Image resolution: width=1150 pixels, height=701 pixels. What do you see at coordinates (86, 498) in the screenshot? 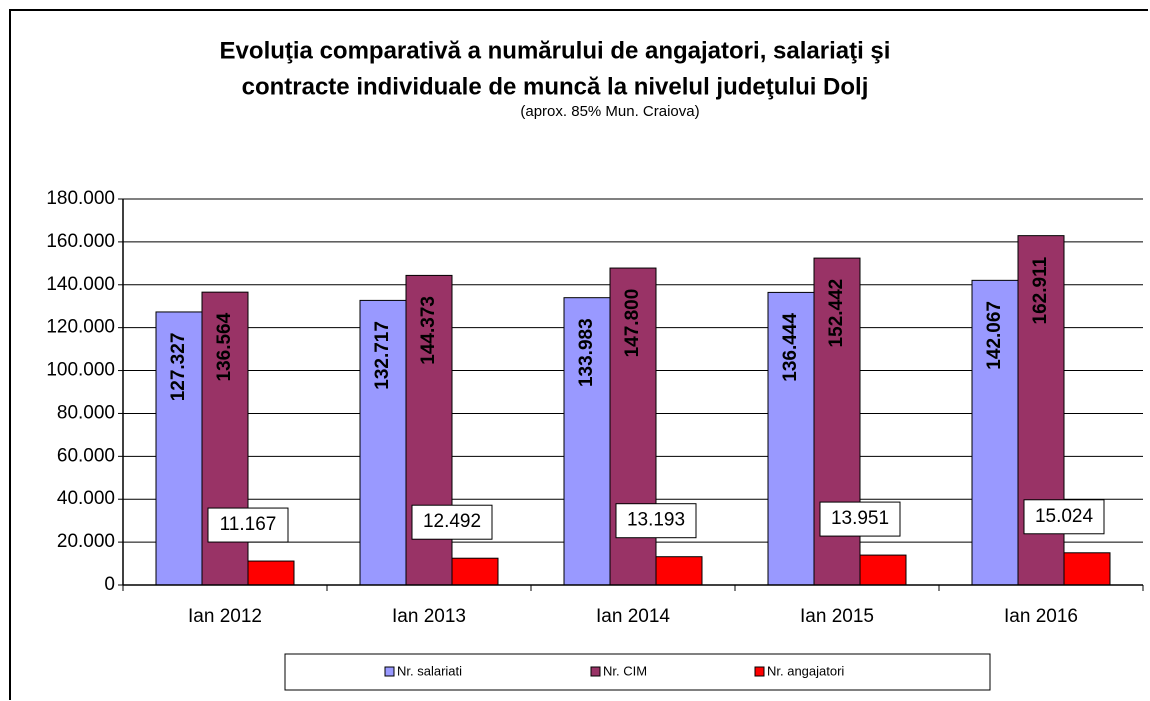
I see `y-tick-label: 40.000` at bounding box center [86, 498].